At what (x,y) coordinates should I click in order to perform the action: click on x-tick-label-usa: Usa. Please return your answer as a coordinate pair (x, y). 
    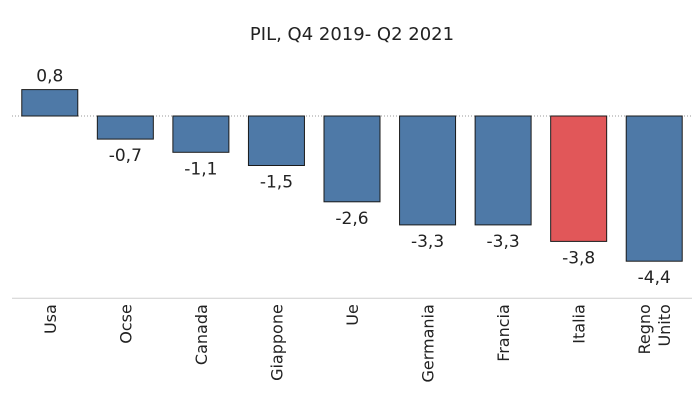
    Looking at the image, I should click on (50, 319).